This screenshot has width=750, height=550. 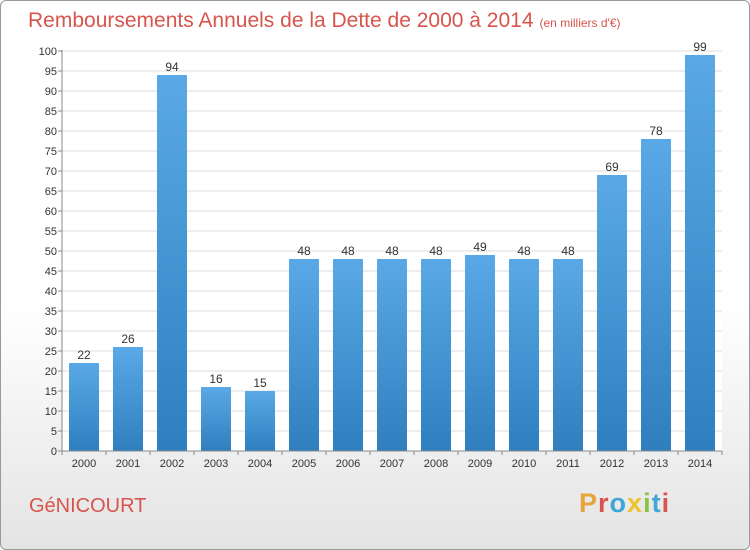 I want to click on logo-letter: t, so click(x=656, y=503).